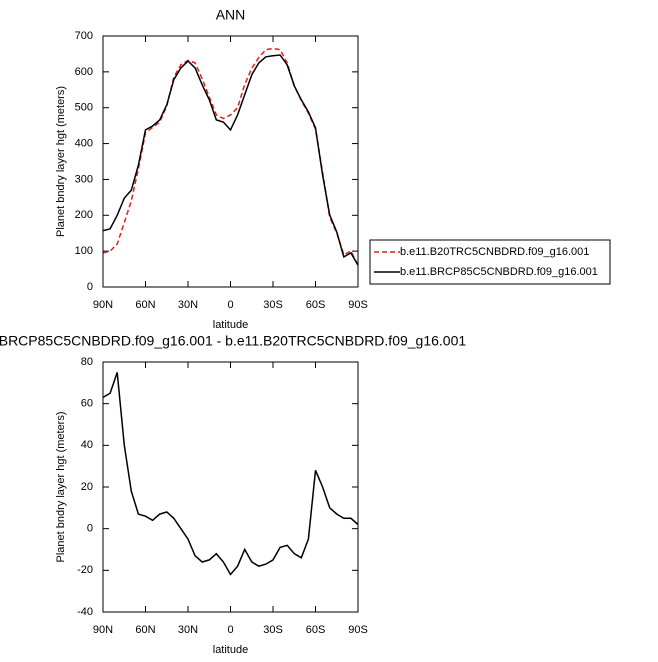 The width and height of the screenshot is (658, 662). What do you see at coordinates (494, 252) in the screenshot?
I see `legend-label: b.e11.B20TRC5CNBDRD.f09_g16.001` at bounding box center [494, 252].